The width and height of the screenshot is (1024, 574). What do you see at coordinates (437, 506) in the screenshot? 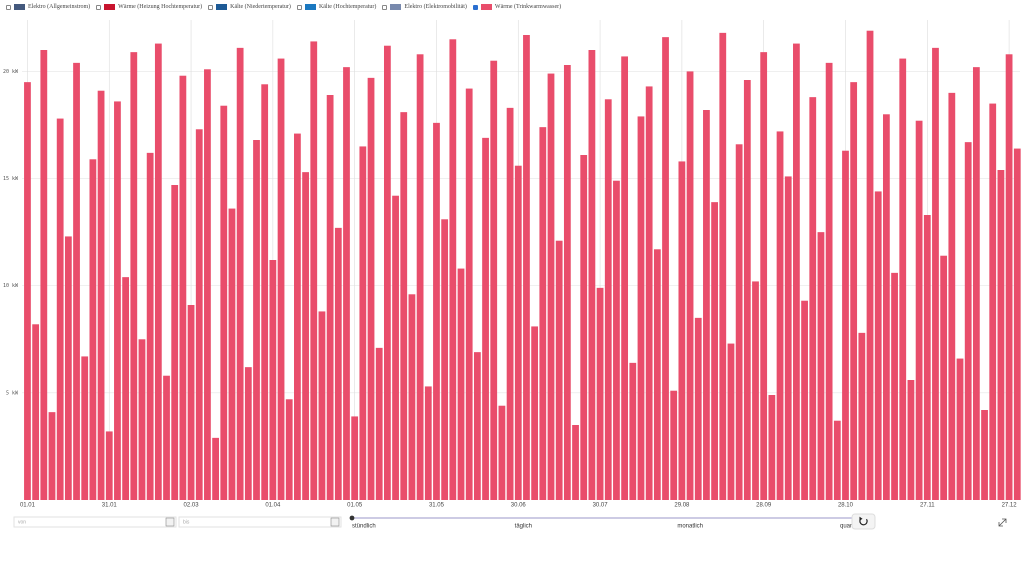
I see `x-tick-label: 31.05` at bounding box center [437, 506].